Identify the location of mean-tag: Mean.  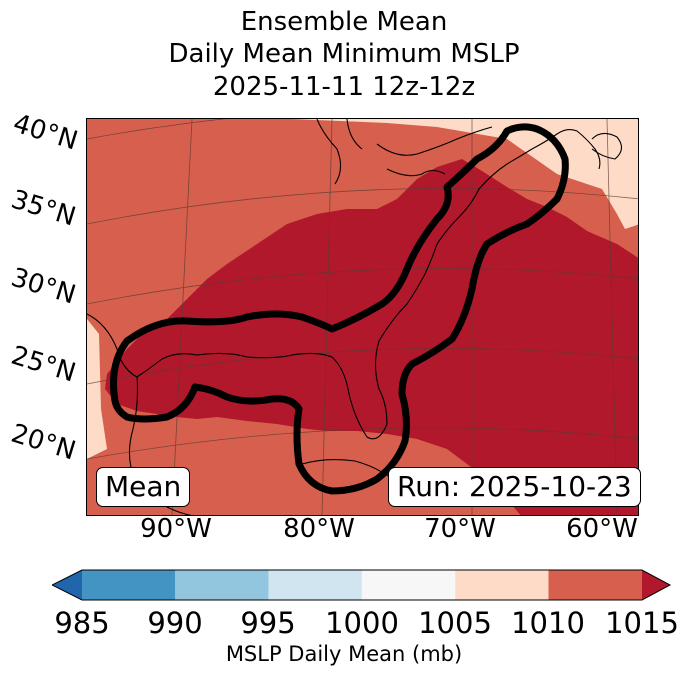
(143, 487).